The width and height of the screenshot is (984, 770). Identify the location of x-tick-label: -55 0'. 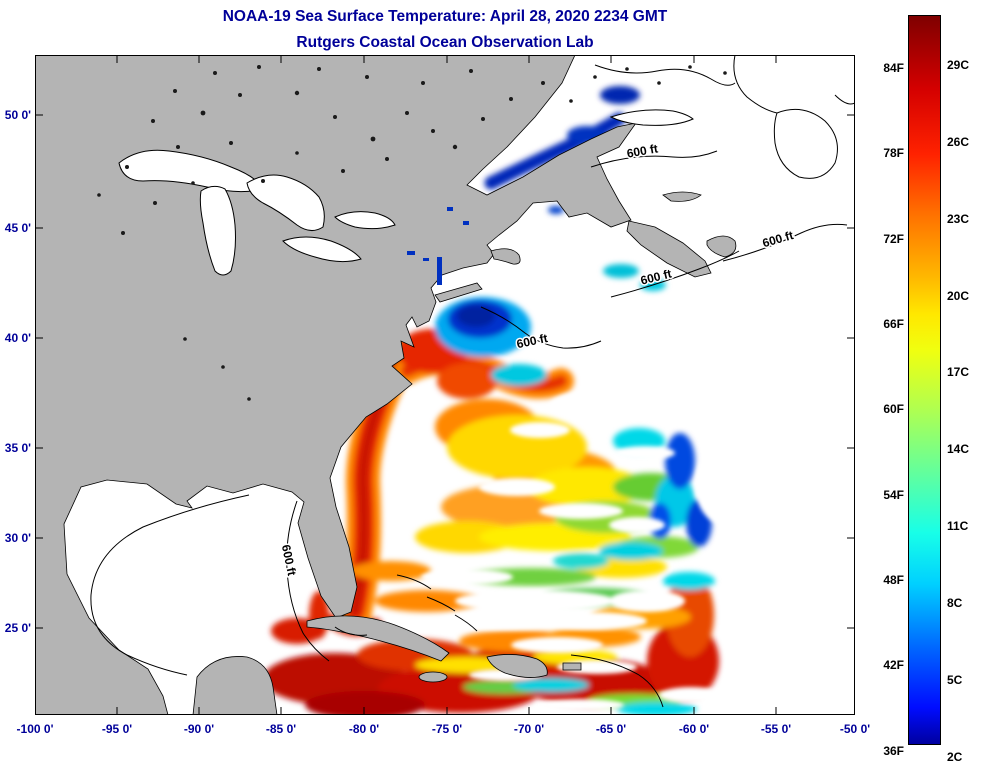
(776, 729).